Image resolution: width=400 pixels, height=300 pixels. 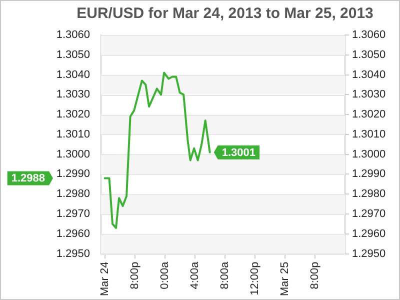 What do you see at coordinates (369, 174) in the screenshot?
I see `y-tick-label: 1.2990` at bounding box center [369, 174].